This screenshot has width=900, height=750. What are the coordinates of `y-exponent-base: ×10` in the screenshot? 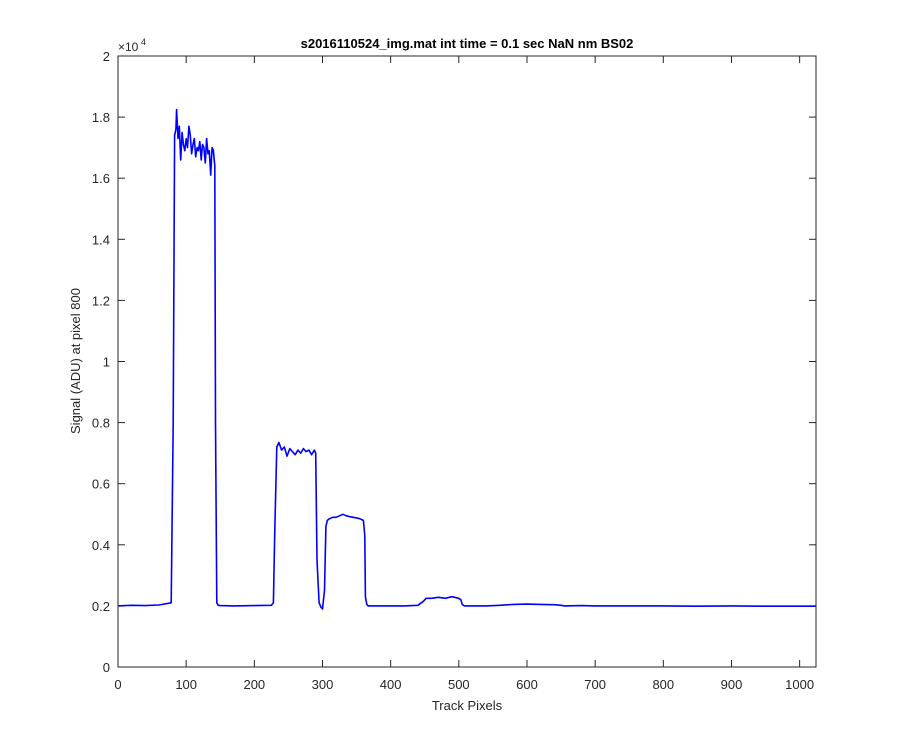 It's located at (128, 47).